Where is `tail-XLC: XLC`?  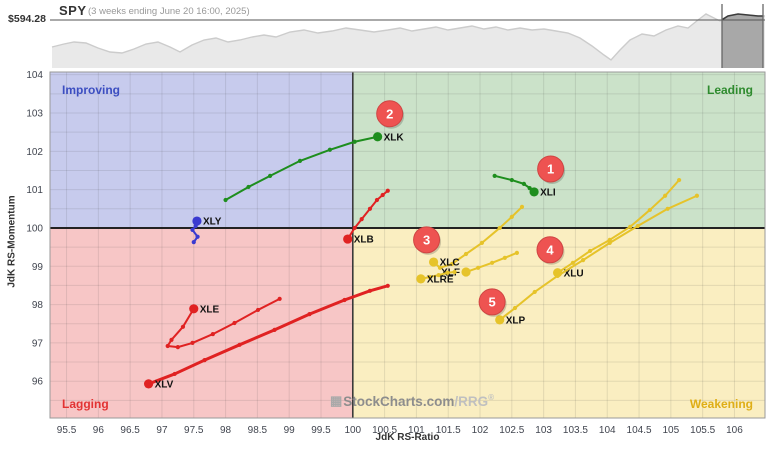 tail-XLC: XLC is located at coordinates (476, 237).